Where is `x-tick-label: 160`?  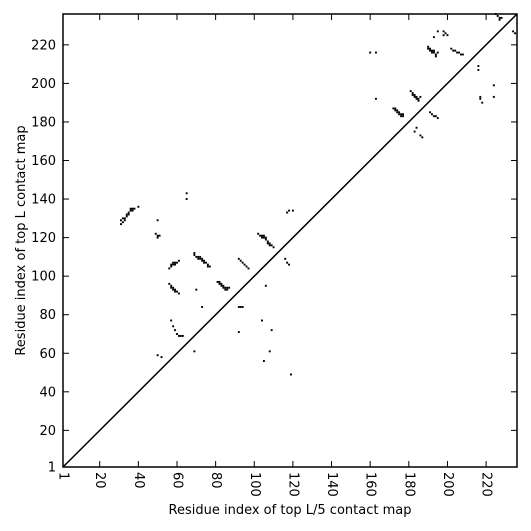
x-tick-label: 160 is located at coordinates (370, 484).